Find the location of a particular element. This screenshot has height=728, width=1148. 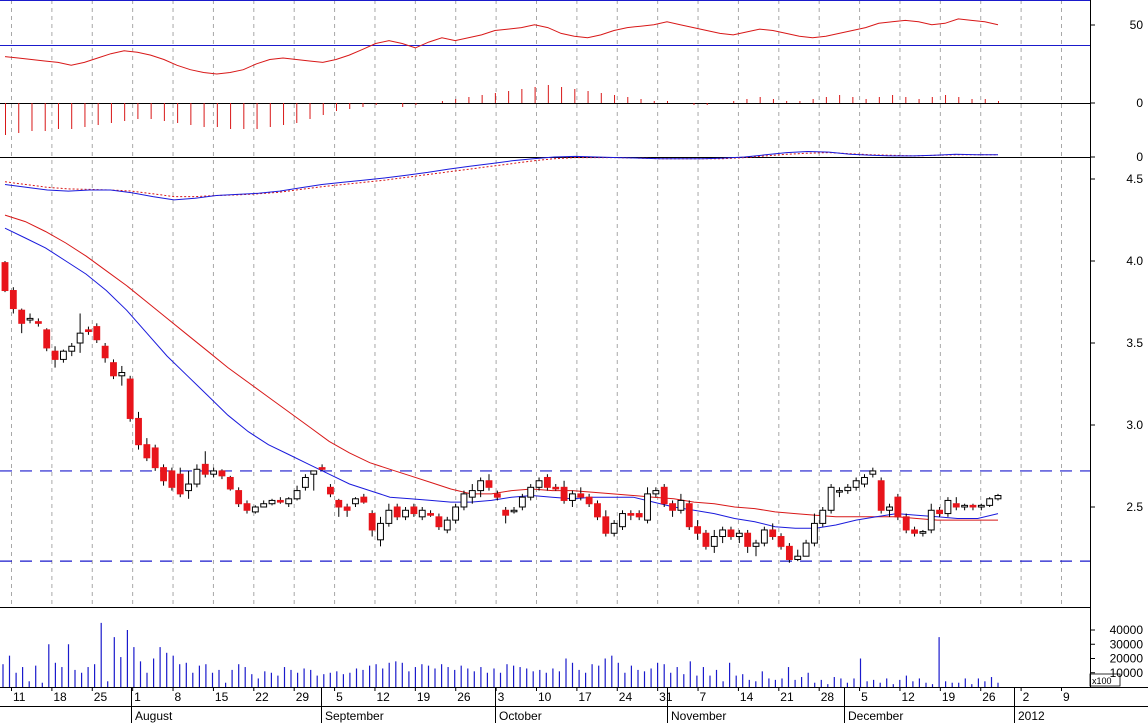

x-day-label: 28 is located at coordinates (828, 697).